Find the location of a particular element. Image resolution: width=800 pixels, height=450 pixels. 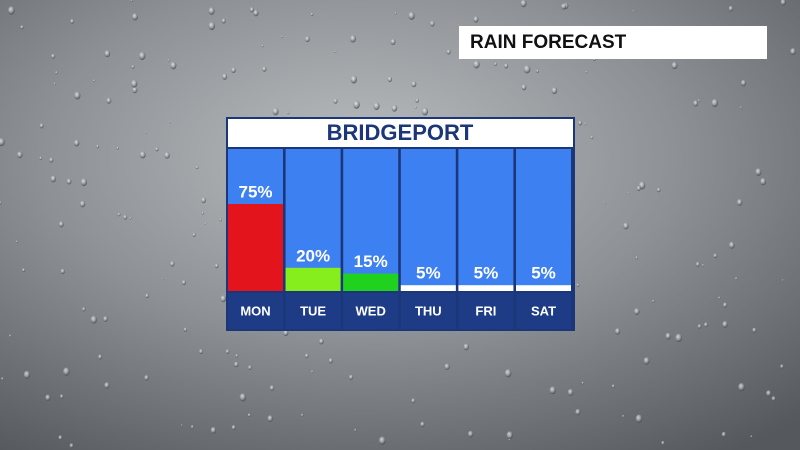

x-tick-label: FRI is located at coordinates (485, 310).